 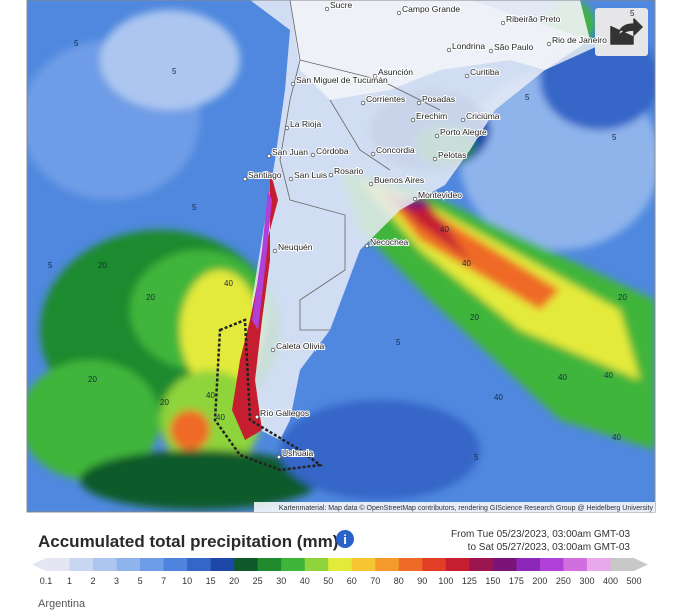 I want to click on city-label: Neuquén, so click(x=295, y=247).